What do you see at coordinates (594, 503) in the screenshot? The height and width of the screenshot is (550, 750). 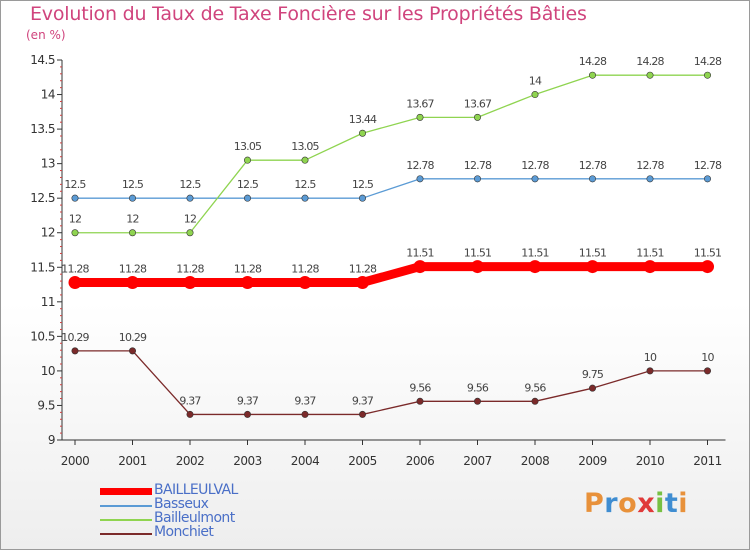 I see `logo-letter: P` at bounding box center [594, 503].